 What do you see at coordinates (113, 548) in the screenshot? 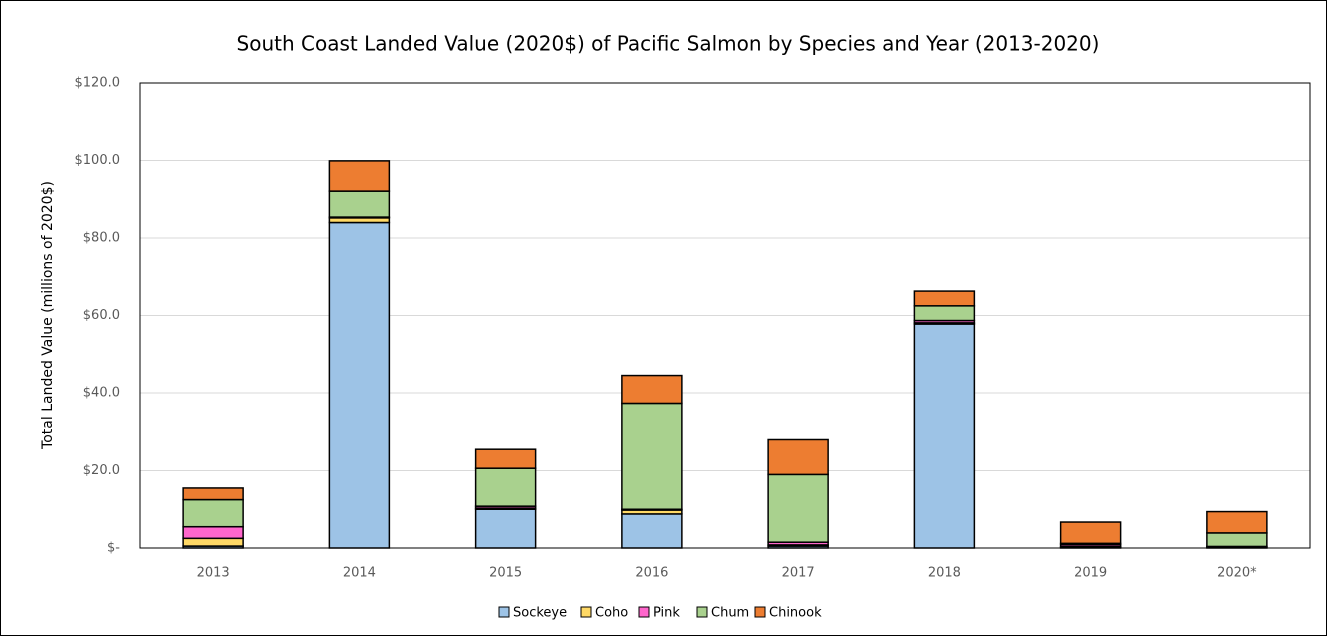
I see `y-tick-label: $-` at bounding box center [113, 548].